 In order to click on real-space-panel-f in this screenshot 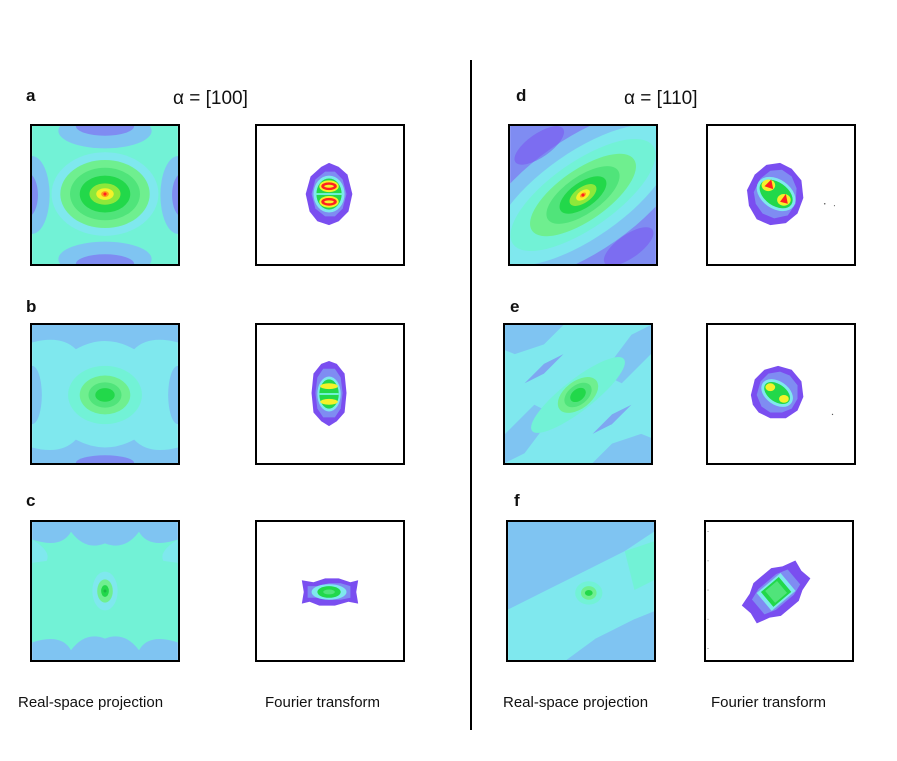, I will do `click(581, 591)`.